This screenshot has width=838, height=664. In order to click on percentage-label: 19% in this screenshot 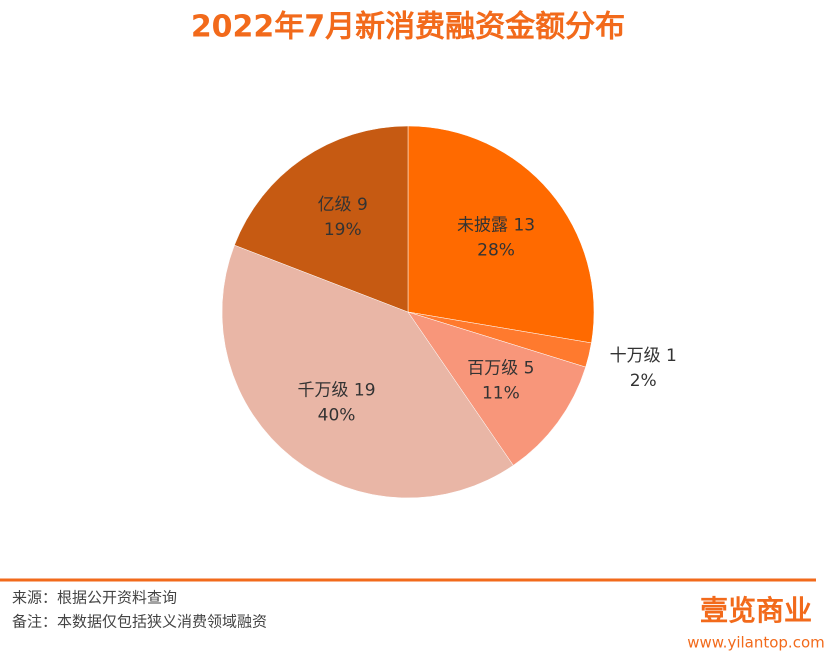, I will do `click(343, 230)`.